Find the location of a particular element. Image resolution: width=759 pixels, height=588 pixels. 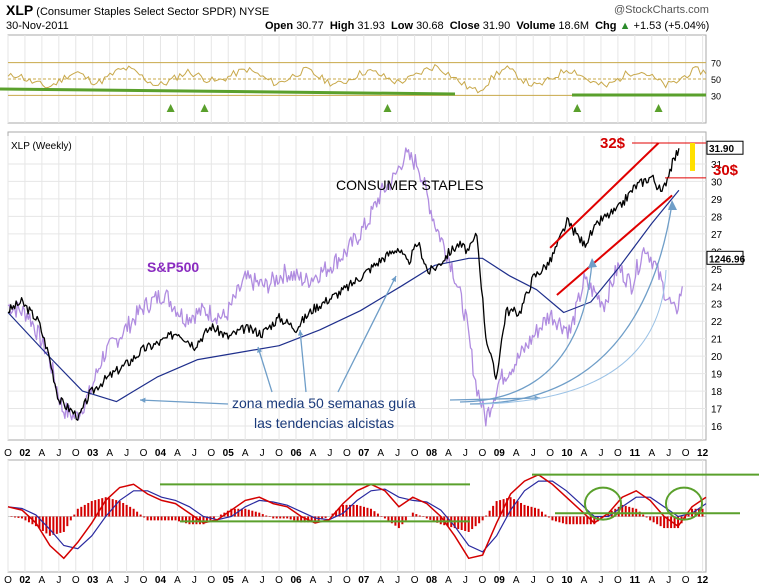

channel-upper-line is located at coordinates (604, 195).